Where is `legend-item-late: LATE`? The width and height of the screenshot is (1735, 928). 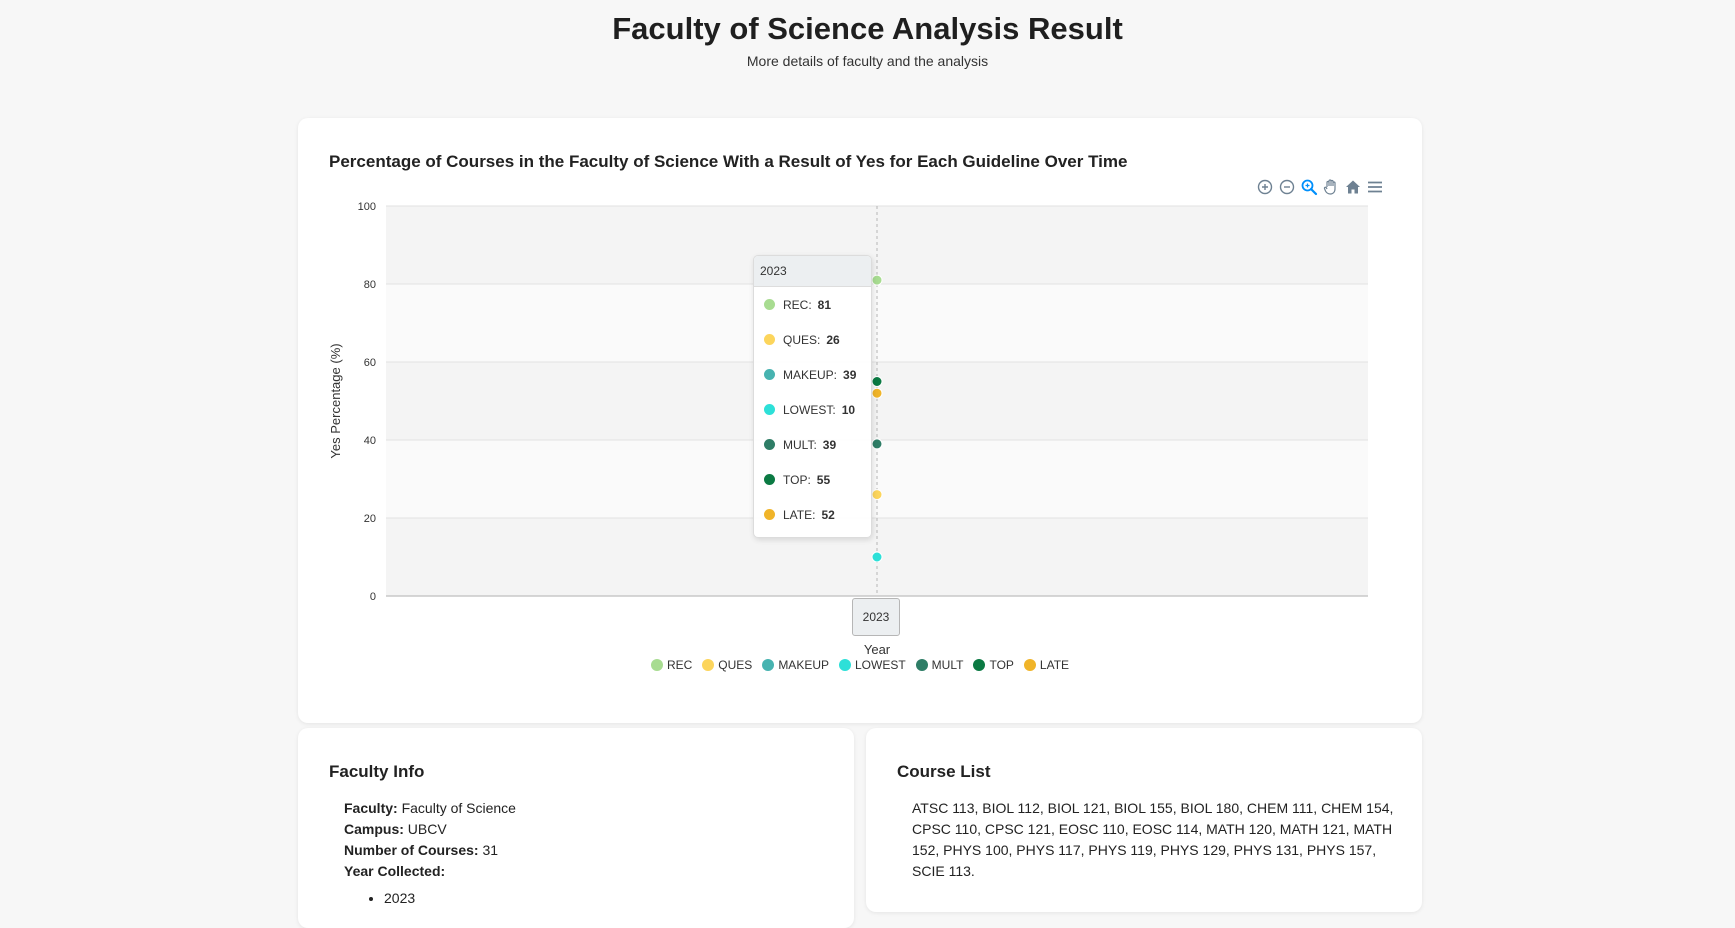 legend-item-late: LATE is located at coordinates (1046, 665).